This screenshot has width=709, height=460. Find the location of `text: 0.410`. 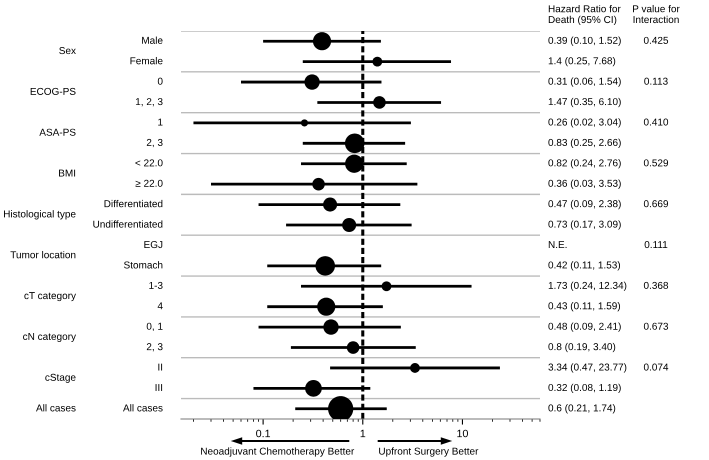

text: 0.410 is located at coordinates (656, 122).